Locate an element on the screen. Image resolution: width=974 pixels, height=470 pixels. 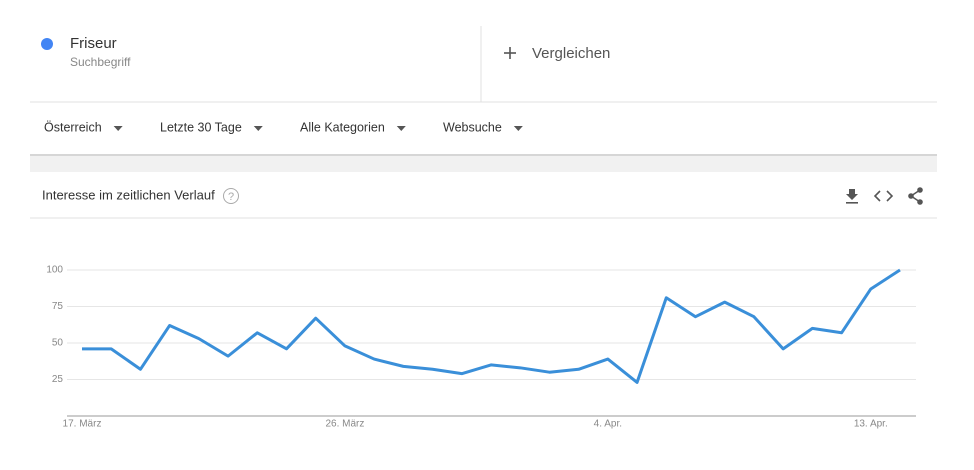
compare: Vergleichen is located at coordinates (571, 53).